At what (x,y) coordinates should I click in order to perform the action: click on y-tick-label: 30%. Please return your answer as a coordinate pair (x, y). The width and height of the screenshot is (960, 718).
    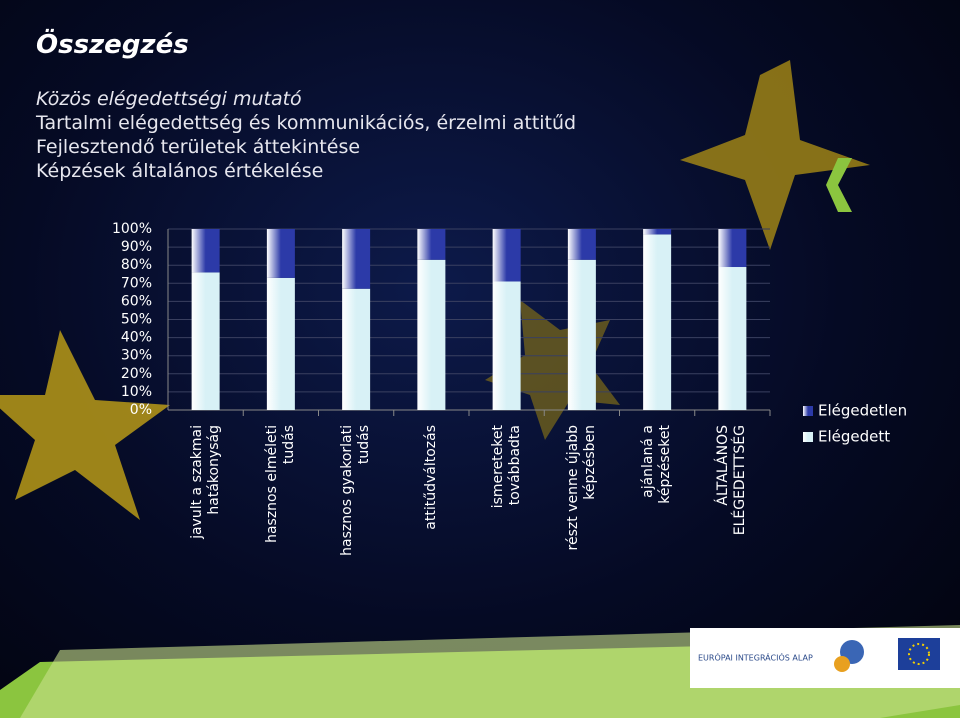
    Looking at the image, I should click on (136, 356).